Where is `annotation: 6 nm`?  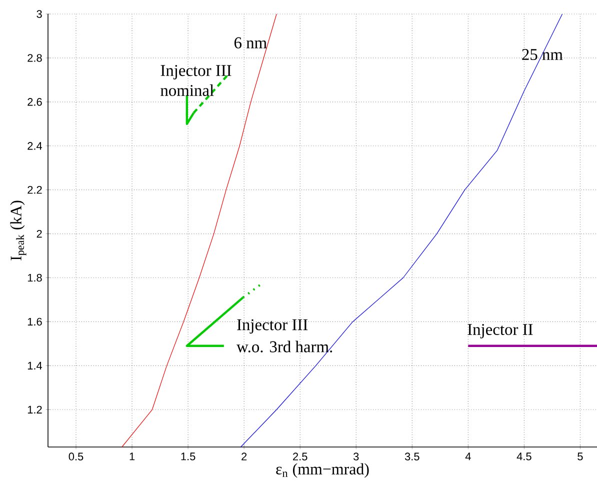 annotation: 6 nm is located at coordinates (250, 42).